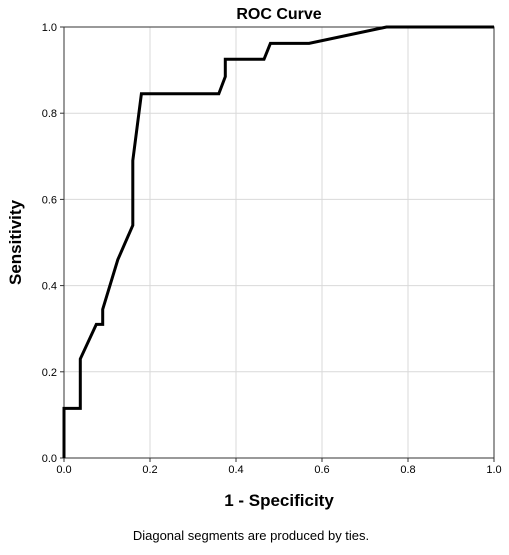 This screenshot has width=509, height=555. What do you see at coordinates (49, 200) in the screenshot?
I see `y-tick-label: 0.6` at bounding box center [49, 200].